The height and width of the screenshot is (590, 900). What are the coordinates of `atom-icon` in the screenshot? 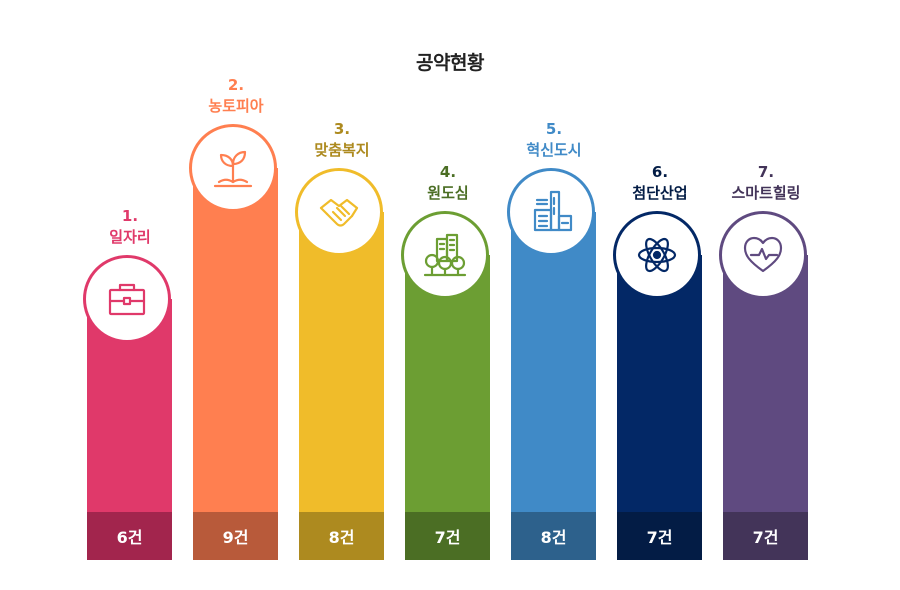 It's located at (657, 255).